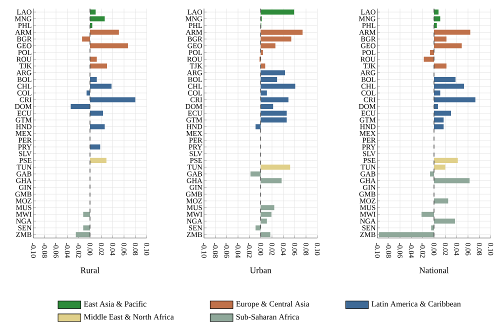 The width and height of the screenshot is (500, 326). I want to click on x-axis-title: Urban, so click(261, 270).